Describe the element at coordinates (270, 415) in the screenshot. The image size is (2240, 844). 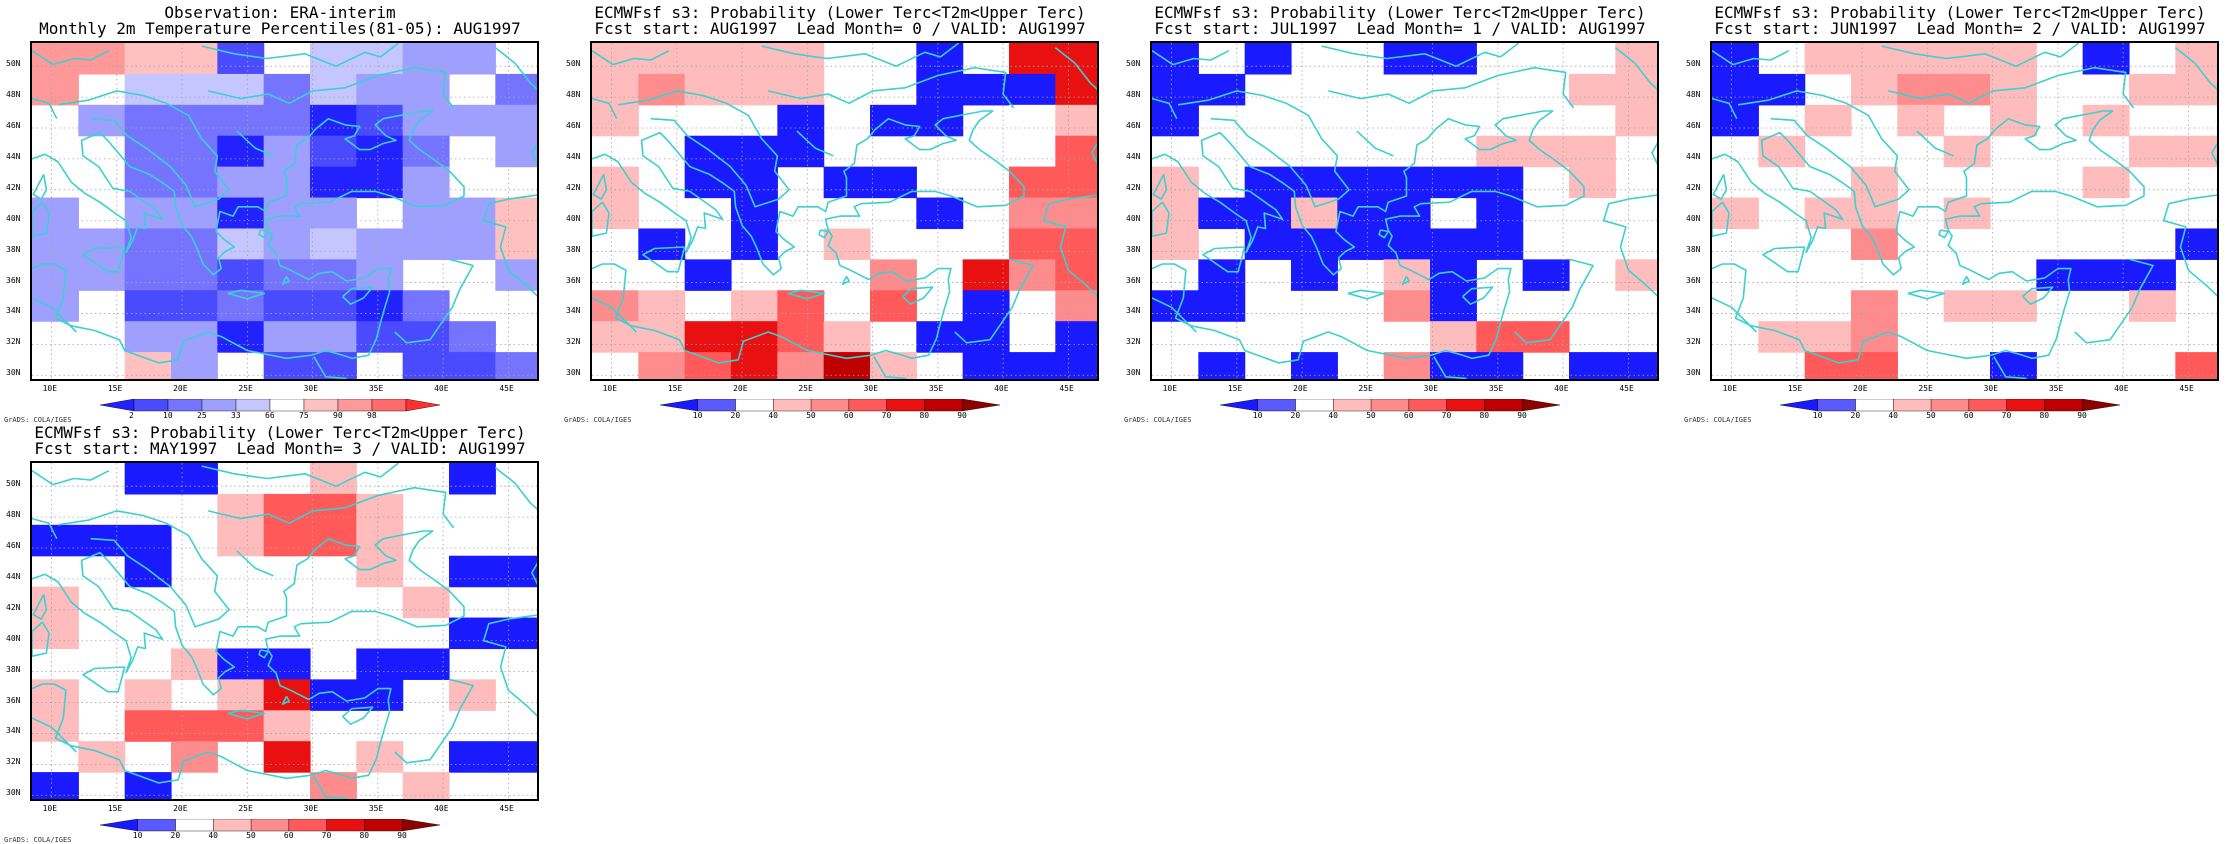
I see `colorbar-tick-label: 66` at that location.